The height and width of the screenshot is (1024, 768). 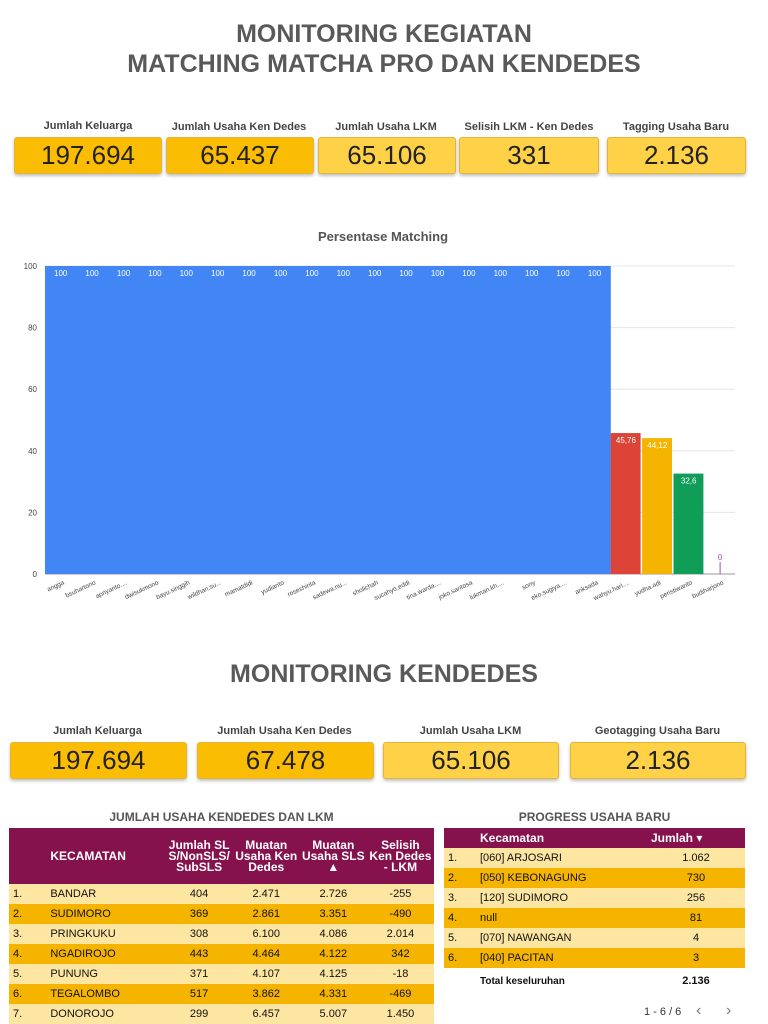 I want to click on table-cell: 2.014, so click(x=400, y=934).